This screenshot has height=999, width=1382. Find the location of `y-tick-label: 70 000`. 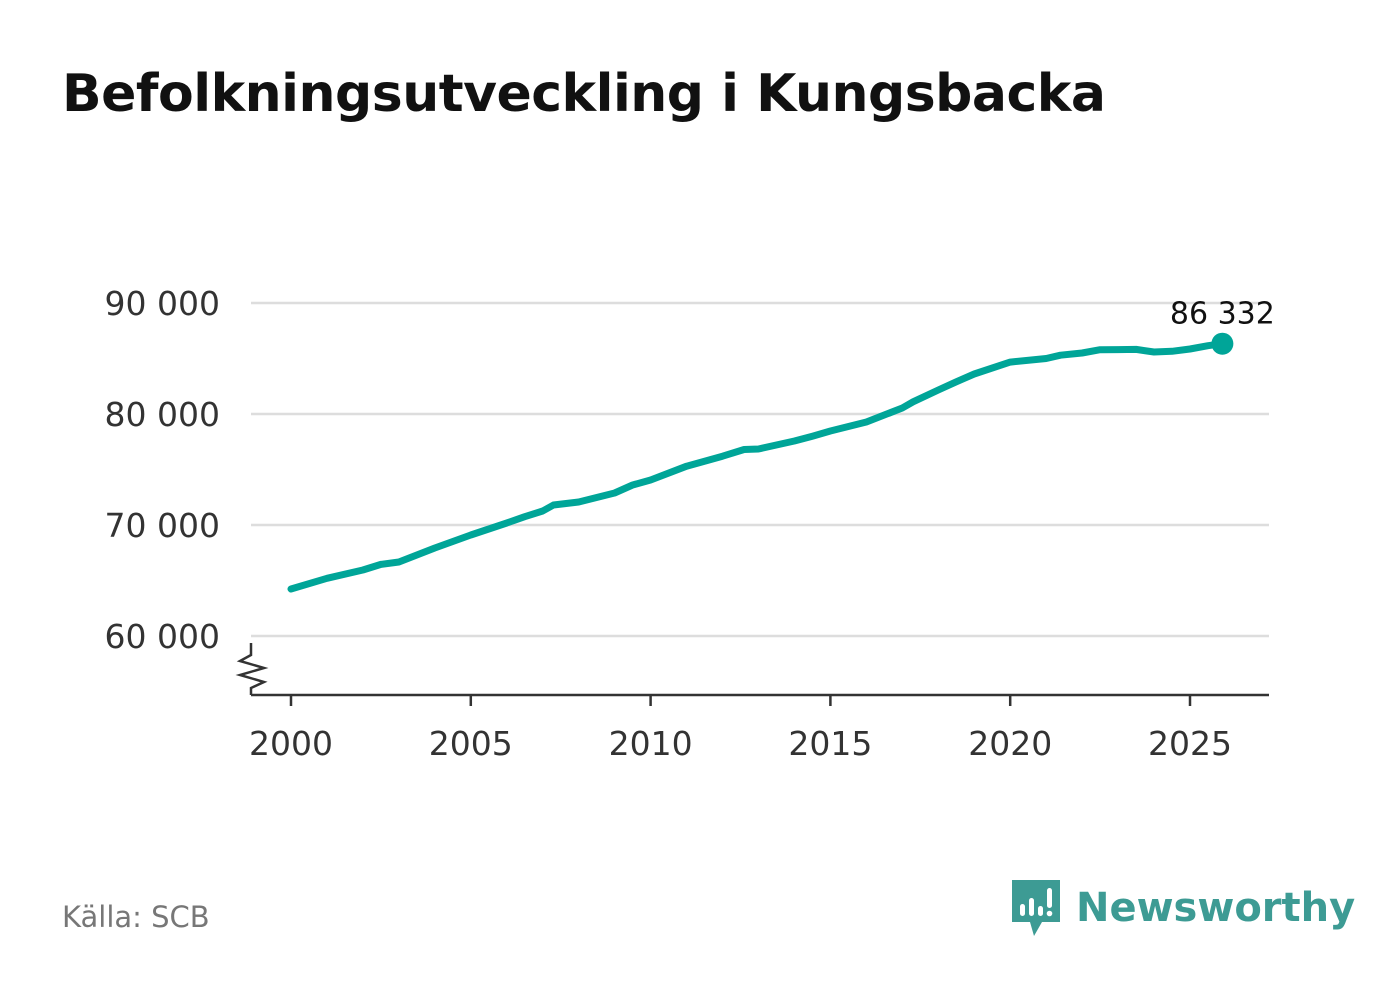

y-tick-label: 70 000 is located at coordinates (162, 525).